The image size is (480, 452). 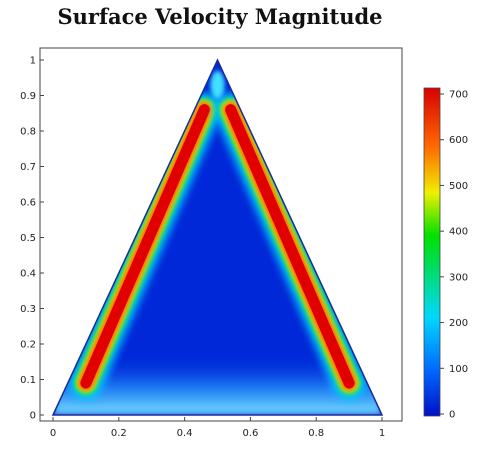 I want to click on x-tick-label: 0.8, so click(x=316, y=433).